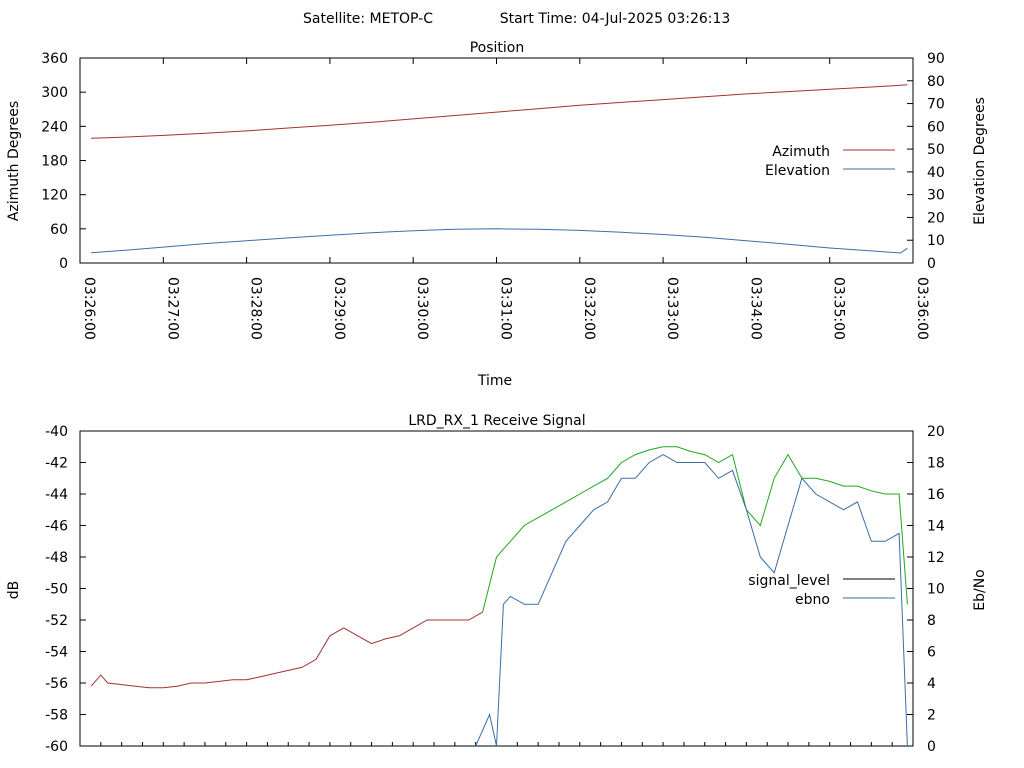  Describe the element at coordinates (980, 590) in the screenshot. I see `ebno-axis-label: Eb/No` at that location.